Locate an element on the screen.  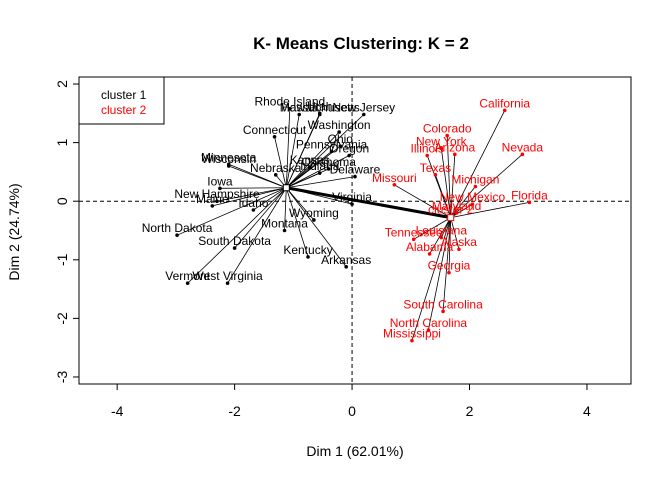
y-tick-label-3: 0 is located at coordinates (62, 201).